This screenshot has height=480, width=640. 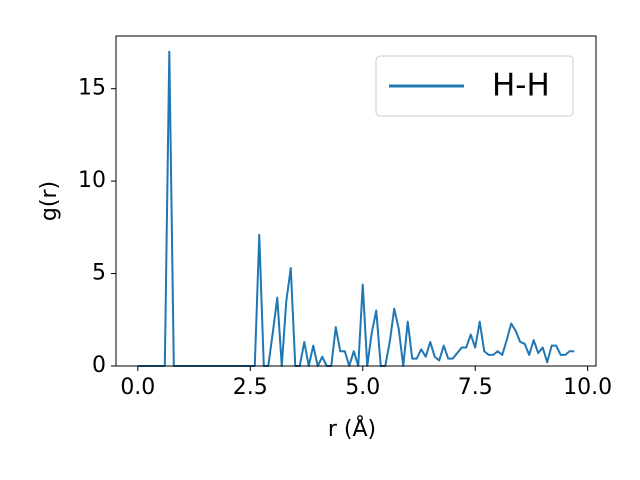 I want to click on legend-box, so click(x=474, y=86).